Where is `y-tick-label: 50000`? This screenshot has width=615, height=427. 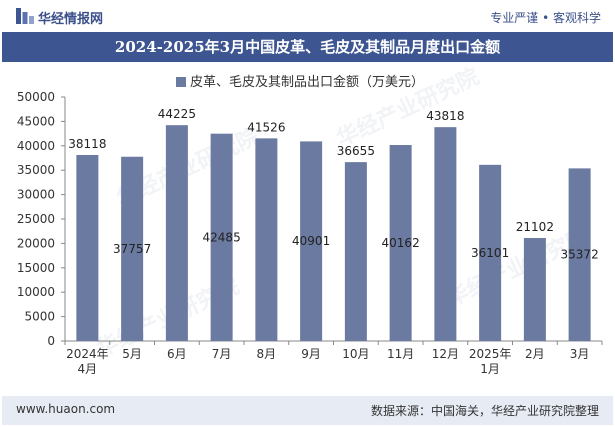
y-tick-label: 50000 is located at coordinates (36, 97).